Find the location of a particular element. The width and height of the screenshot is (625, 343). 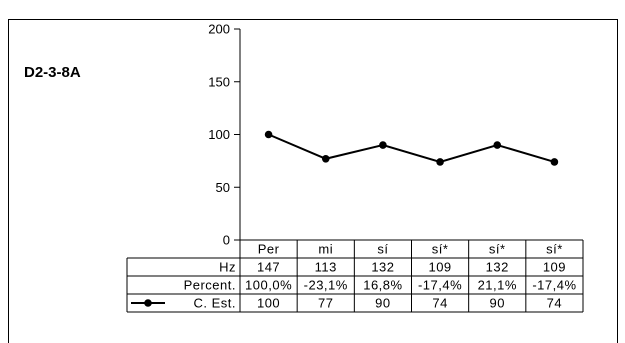

table-row-label: C. Est. is located at coordinates (214, 303).